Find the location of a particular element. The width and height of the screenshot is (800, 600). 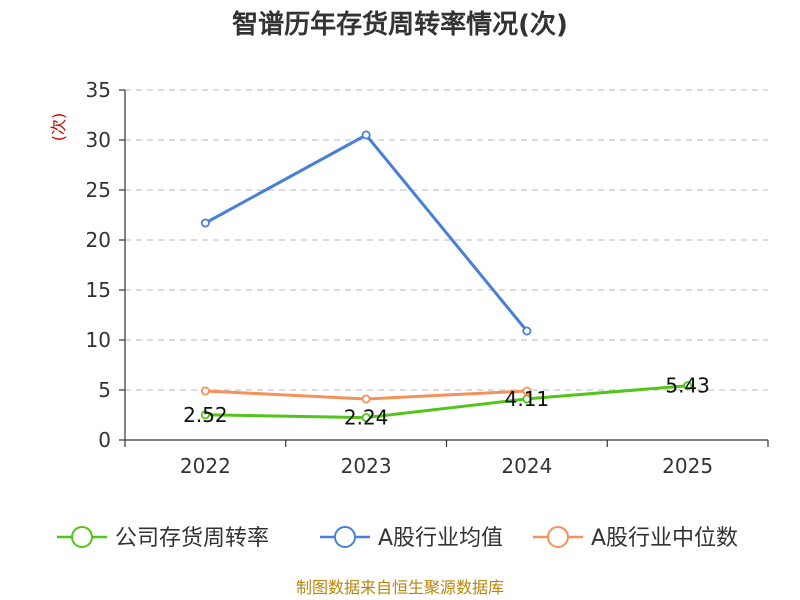

x-tick-label: 2022 is located at coordinates (205, 466).